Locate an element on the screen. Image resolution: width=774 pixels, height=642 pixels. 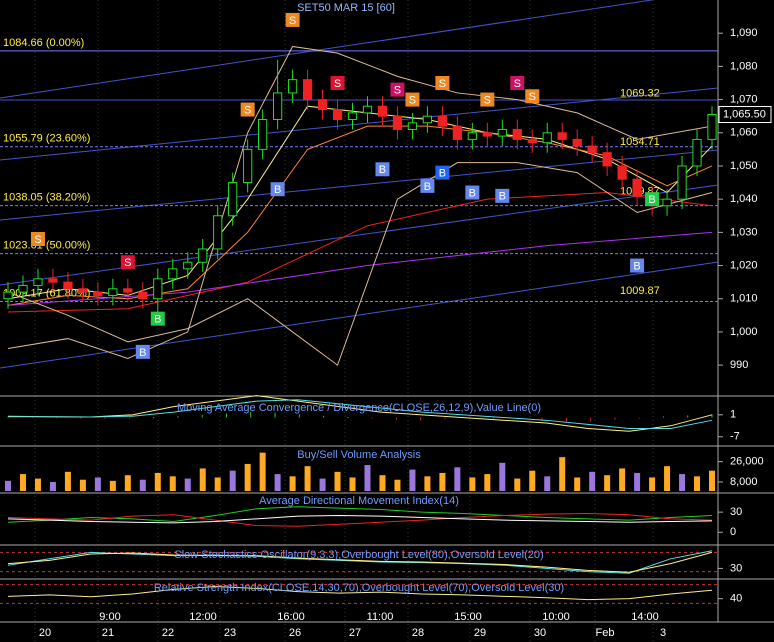
x-tick-label: 30 is located at coordinates (540, 633).